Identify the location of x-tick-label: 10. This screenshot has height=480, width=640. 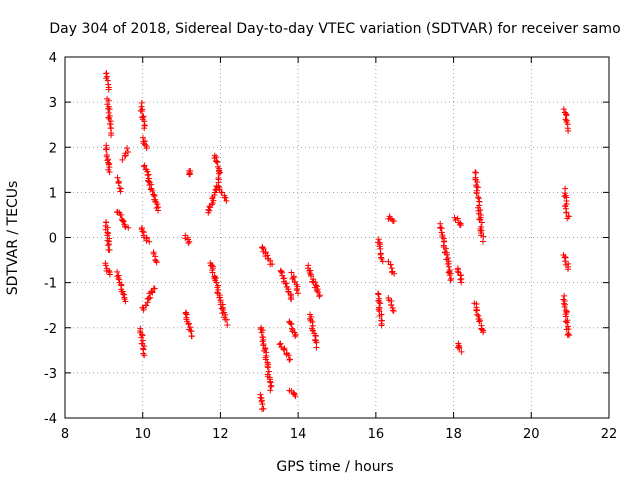
(142, 434).